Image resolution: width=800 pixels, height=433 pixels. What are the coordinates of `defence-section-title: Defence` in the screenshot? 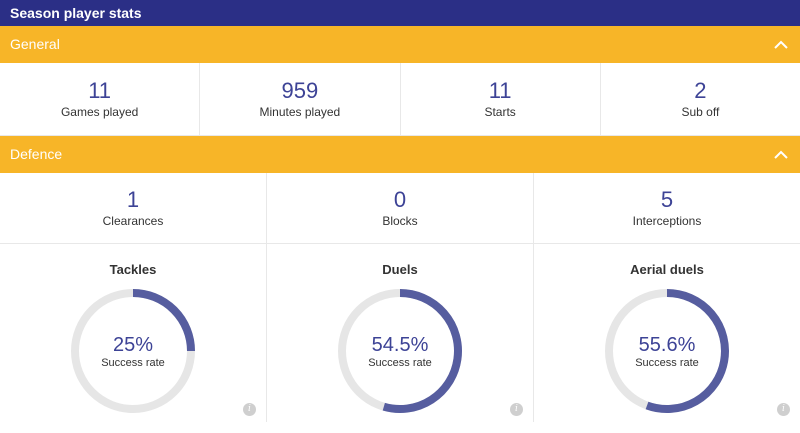 It's located at (36, 154).